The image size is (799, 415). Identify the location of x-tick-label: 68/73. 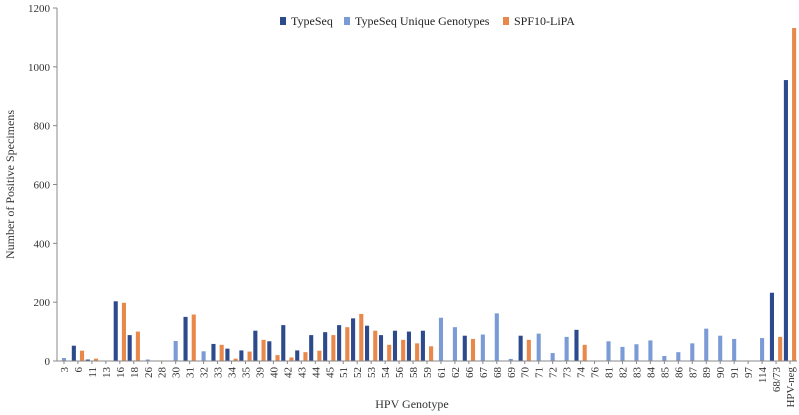
(777, 380).